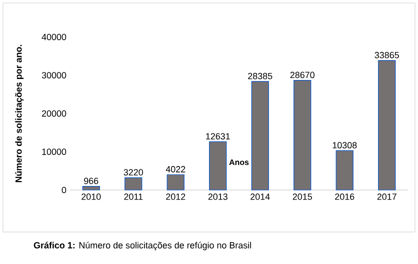 This screenshot has width=418, height=264. What do you see at coordinates (19, 113) in the screenshot?
I see `y-axis-title: Número de solicitações por ano.` at bounding box center [19, 113].